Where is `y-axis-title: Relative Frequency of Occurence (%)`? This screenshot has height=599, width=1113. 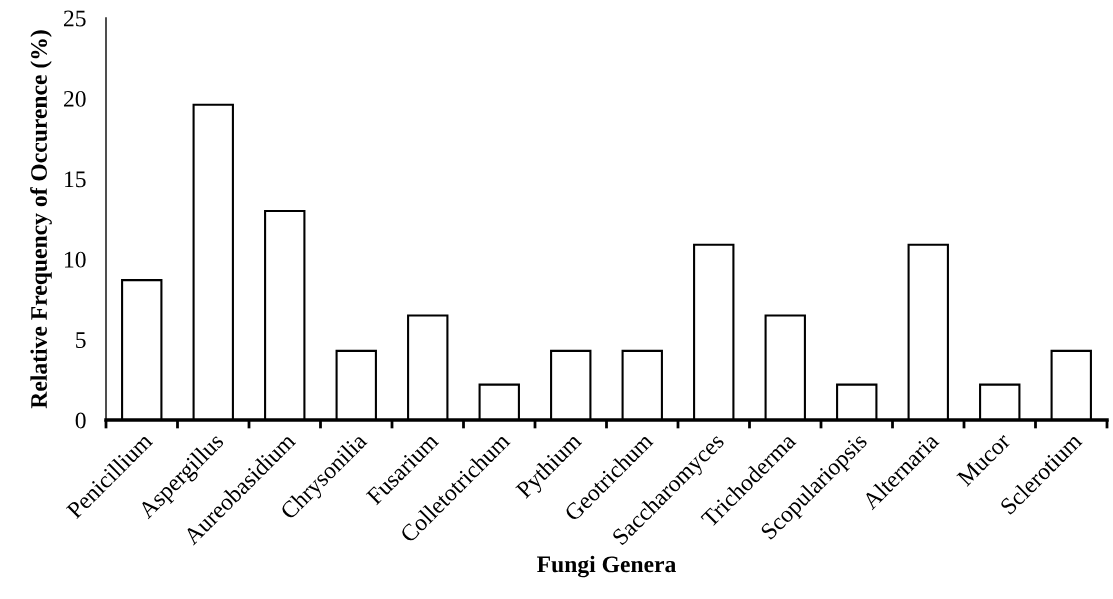
y-axis-title: Relative Frequency of Occurence (%) is located at coordinates (41, 219).